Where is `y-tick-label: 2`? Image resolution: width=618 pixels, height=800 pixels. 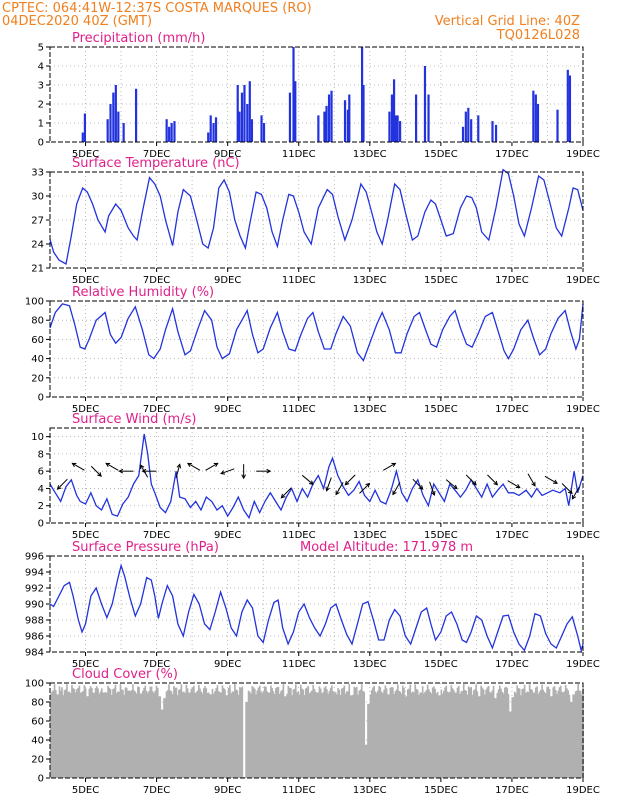
y-tick-label: 2 is located at coordinates (41, 506).